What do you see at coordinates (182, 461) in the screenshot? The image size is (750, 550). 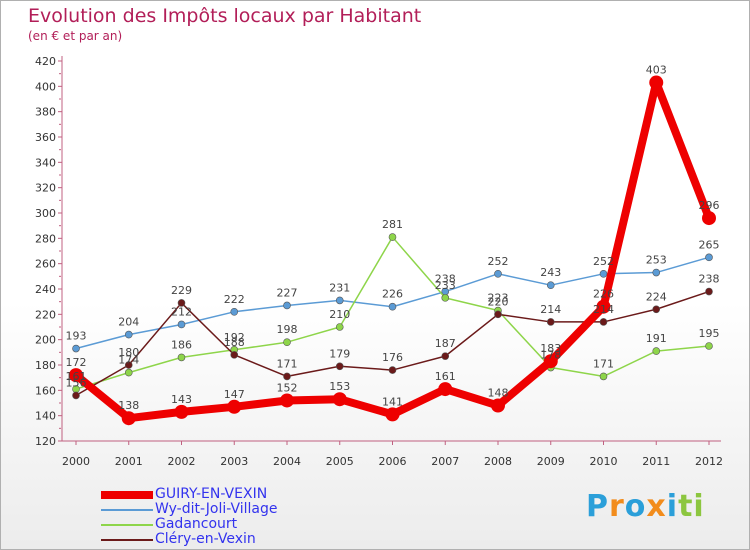 I see `x-tick-label: 2002` at bounding box center [182, 461].